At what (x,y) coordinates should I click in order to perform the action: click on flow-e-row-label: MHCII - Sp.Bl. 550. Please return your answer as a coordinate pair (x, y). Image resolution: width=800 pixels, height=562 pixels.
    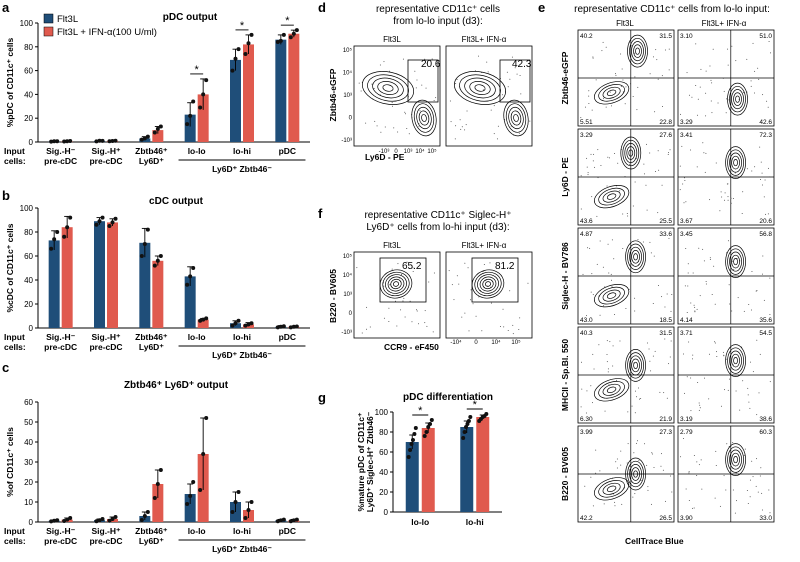
    Looking at the image, I should click on (565, 375).